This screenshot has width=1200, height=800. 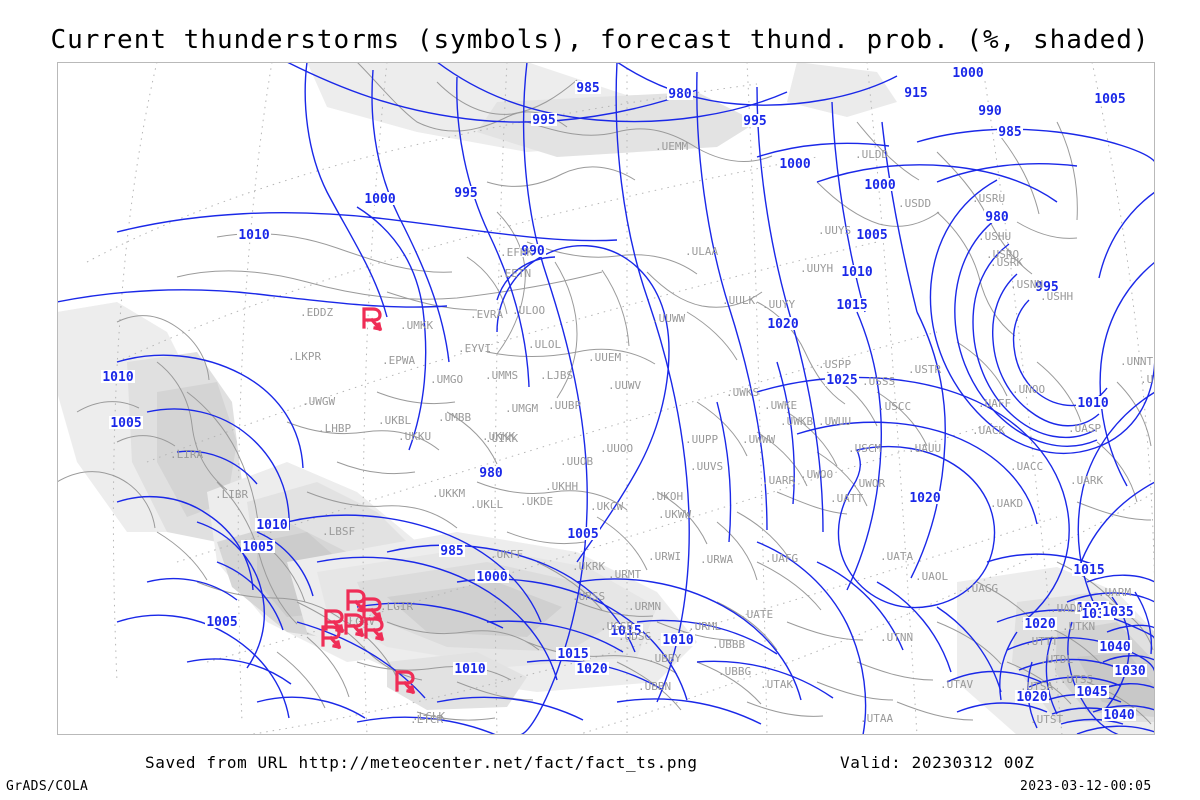 I want to click on station-label: .LCLK, so click(x=428, y=716).